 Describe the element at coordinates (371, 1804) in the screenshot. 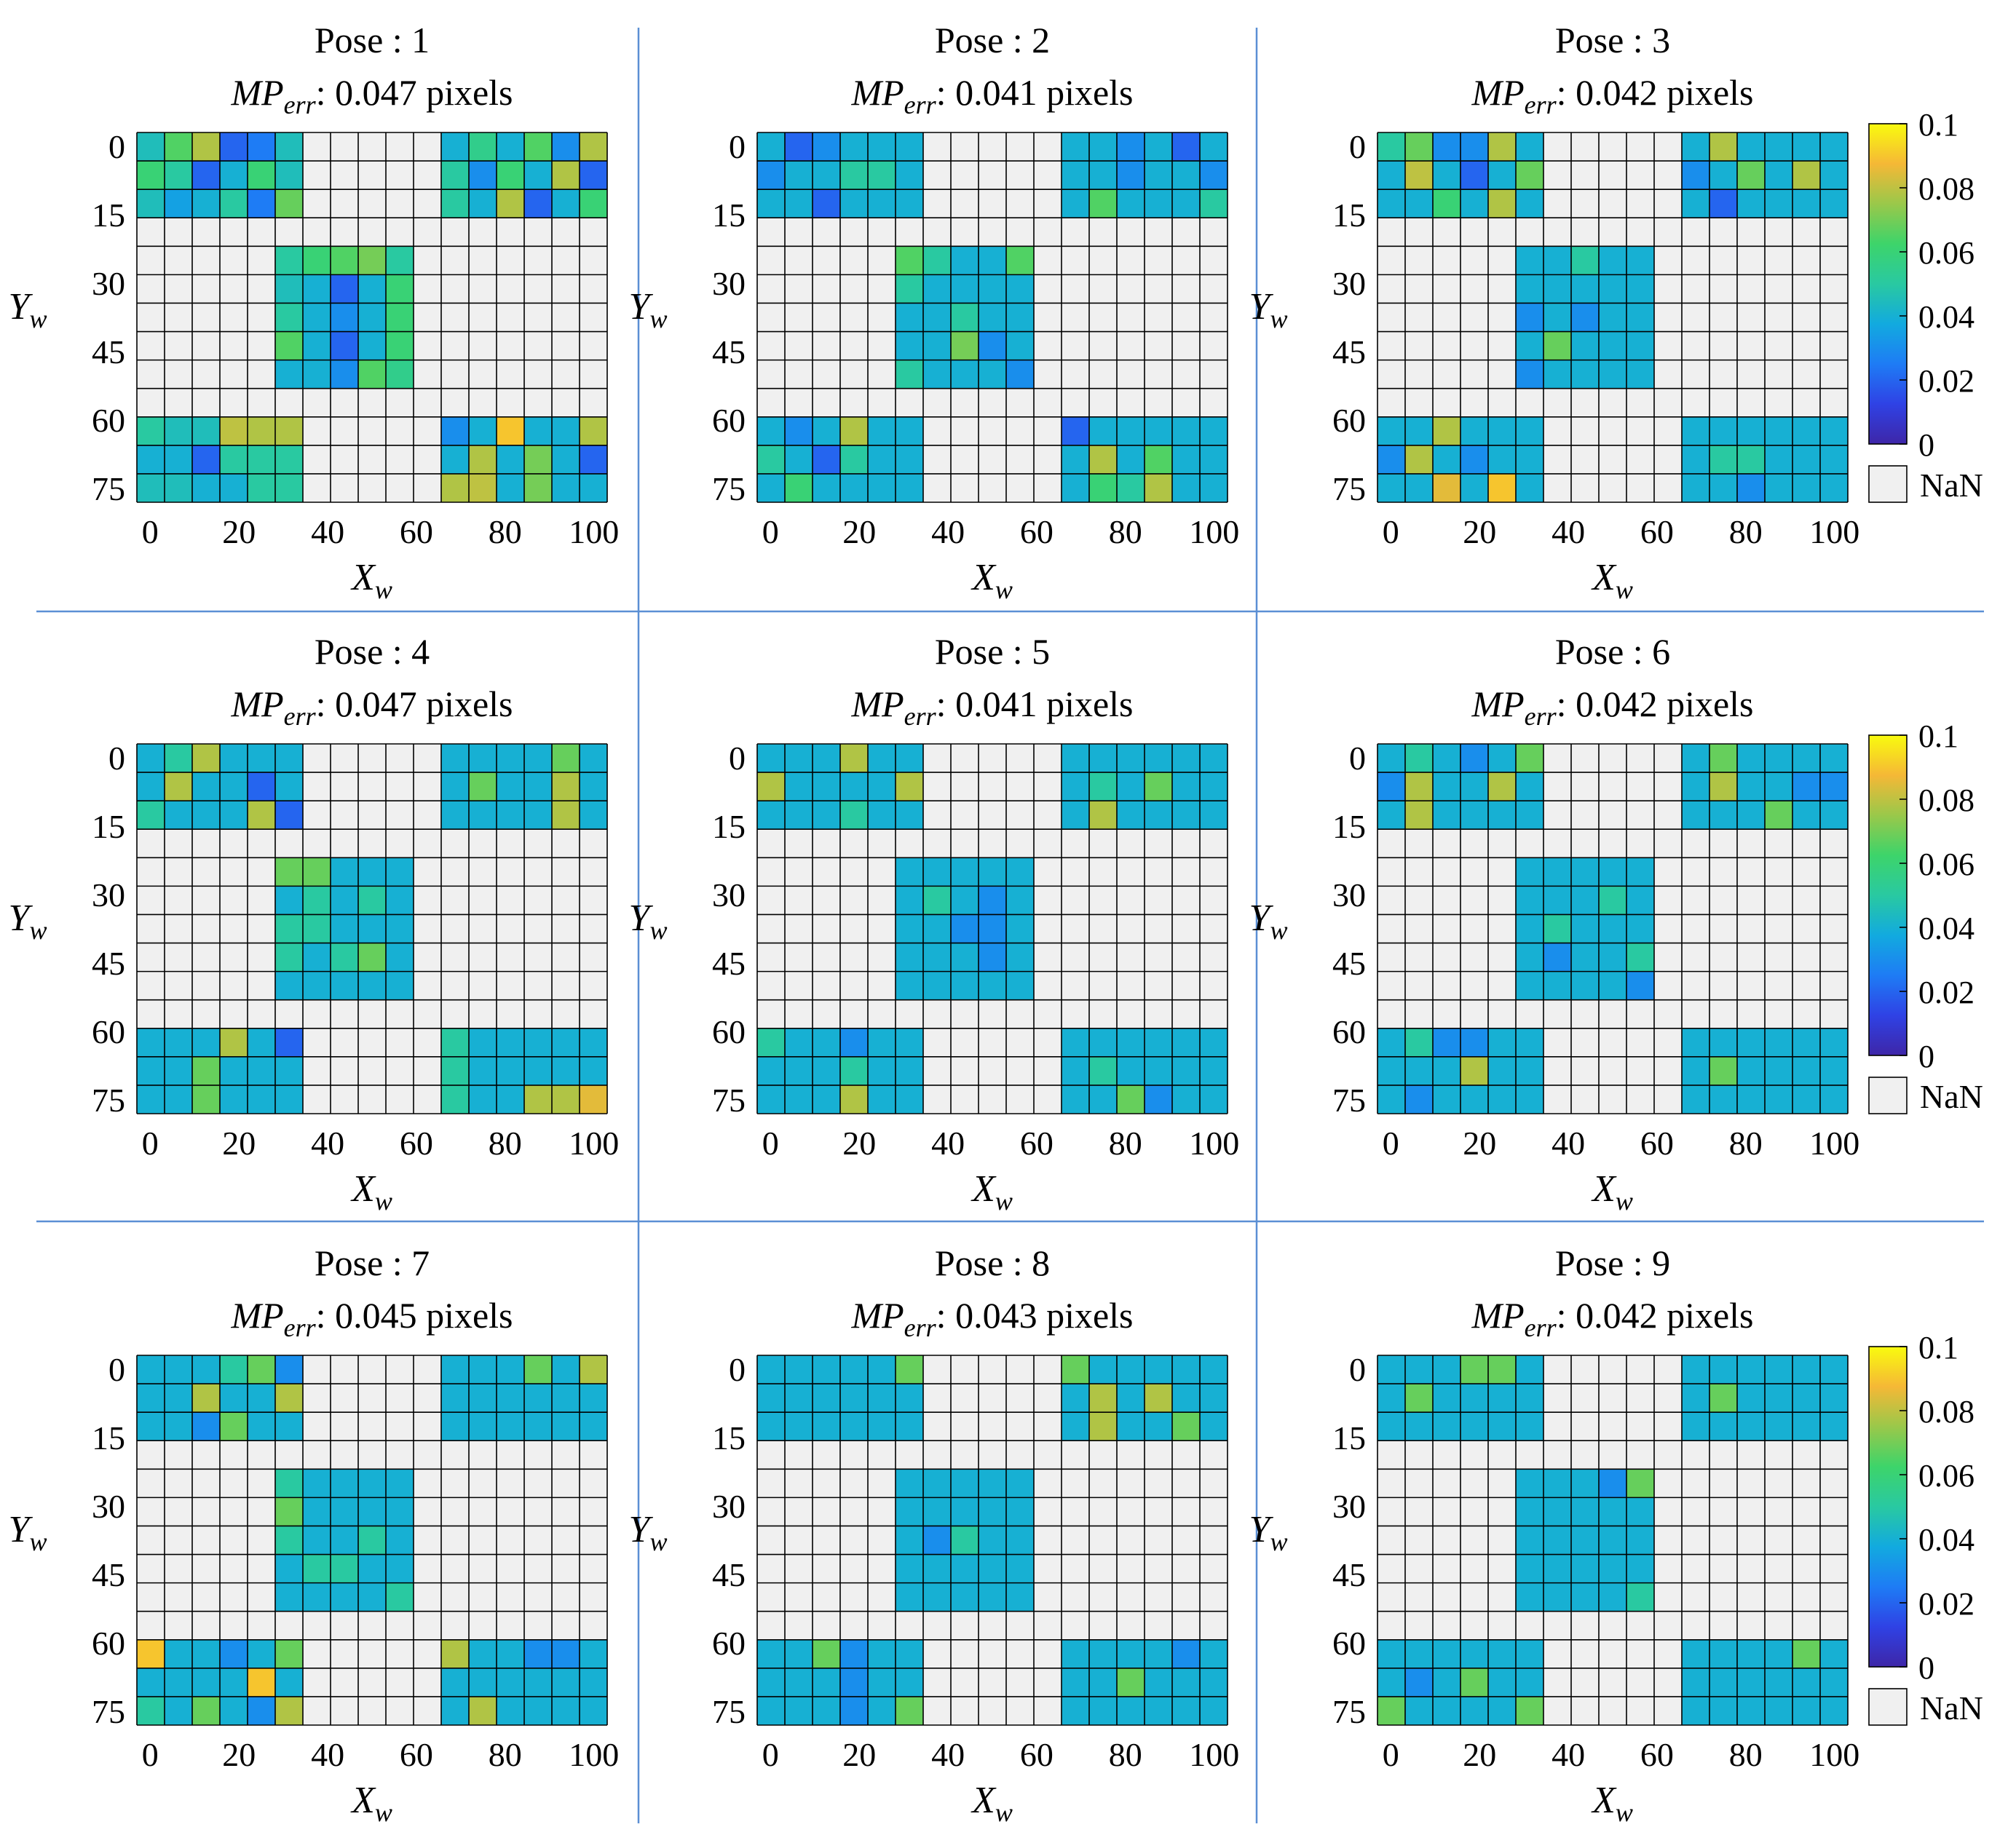

I see `x-axis-label: Xw` at that location.